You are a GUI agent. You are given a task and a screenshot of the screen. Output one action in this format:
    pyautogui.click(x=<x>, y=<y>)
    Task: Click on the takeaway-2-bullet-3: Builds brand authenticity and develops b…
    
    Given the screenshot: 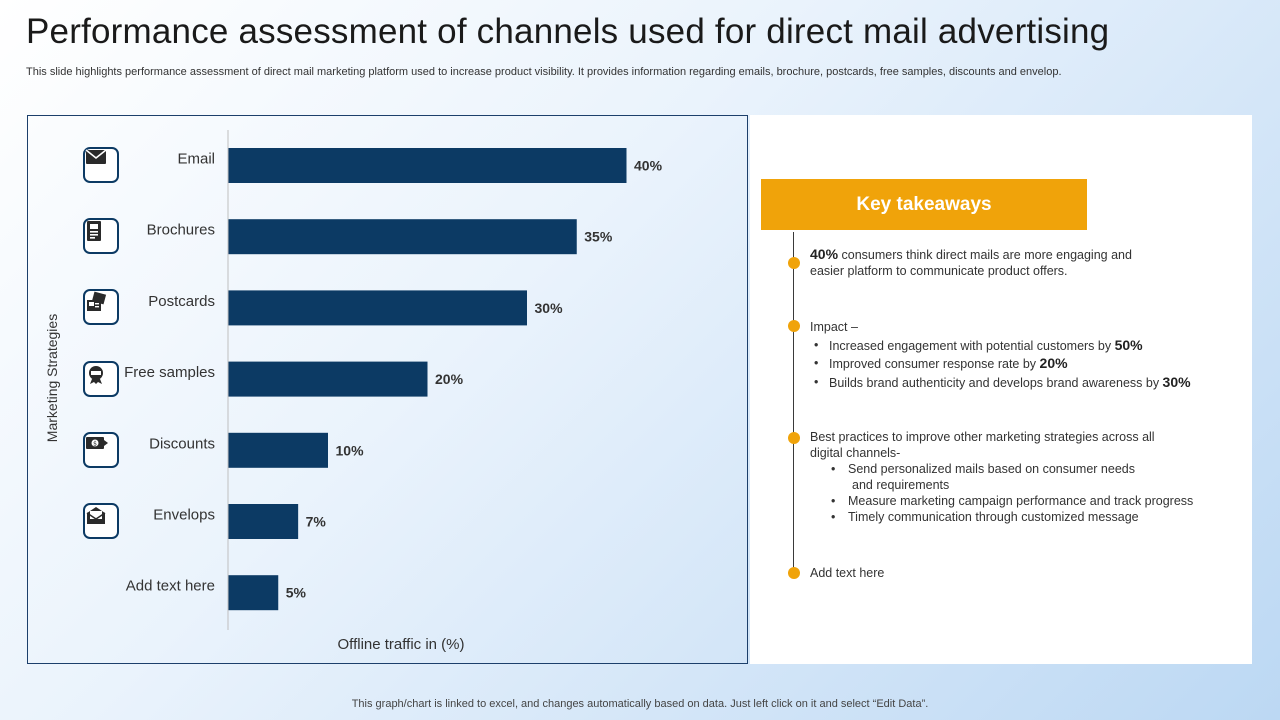 What is the action you would take?
    pyautogui.click(x=1000, y=383)
    